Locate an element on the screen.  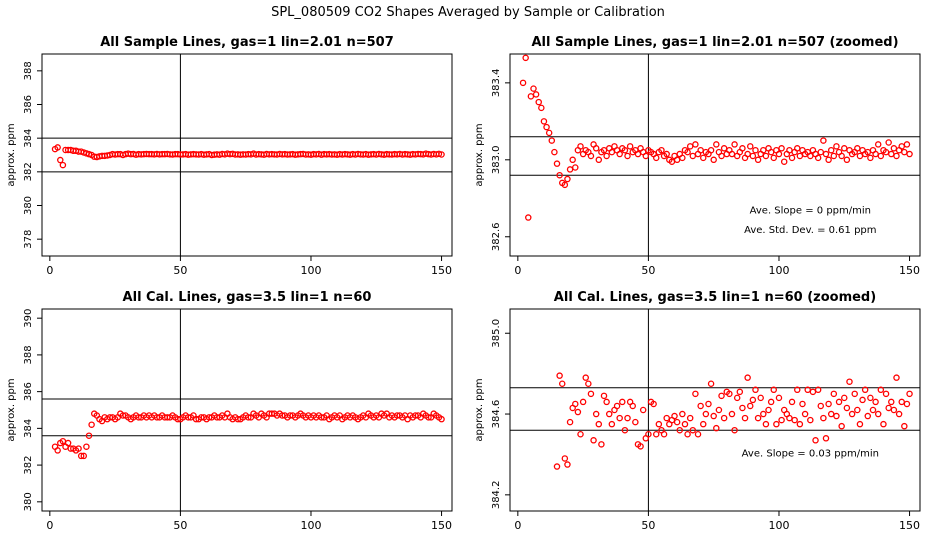
x-tick-label: 100 is located at coordinates (310, 525).